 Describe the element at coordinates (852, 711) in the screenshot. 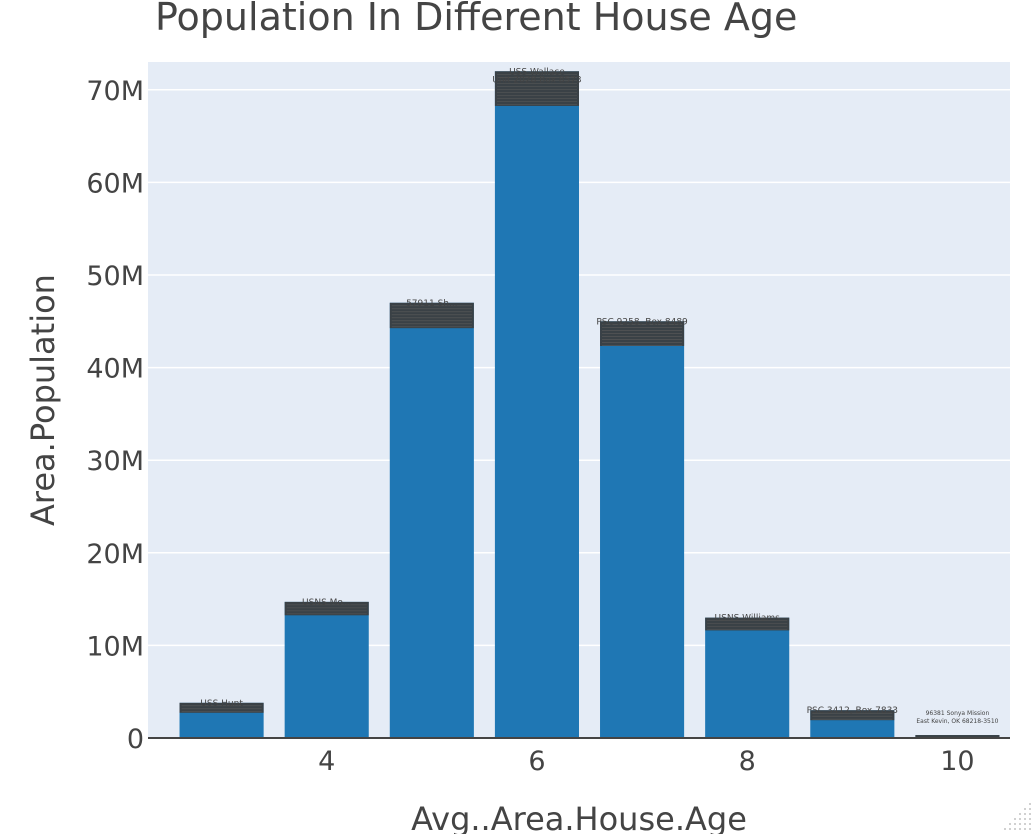

I see `bar-label-9-0: PSC 3412, Box 7833` at that location.